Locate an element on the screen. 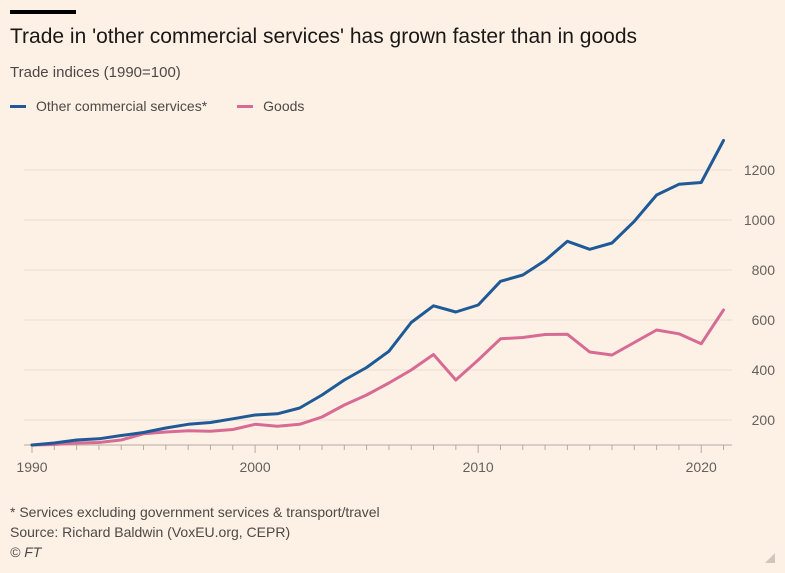  x-tick-label-2010: 2010 is located at coordinates (478, 467).